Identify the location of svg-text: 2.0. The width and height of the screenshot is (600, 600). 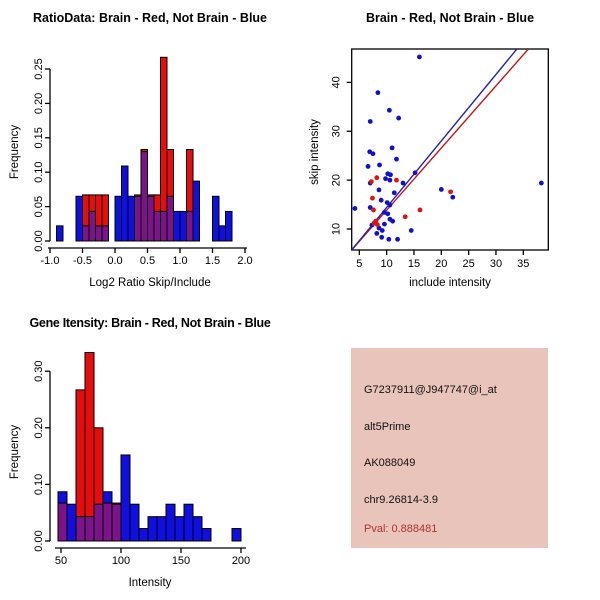
(244, 261).